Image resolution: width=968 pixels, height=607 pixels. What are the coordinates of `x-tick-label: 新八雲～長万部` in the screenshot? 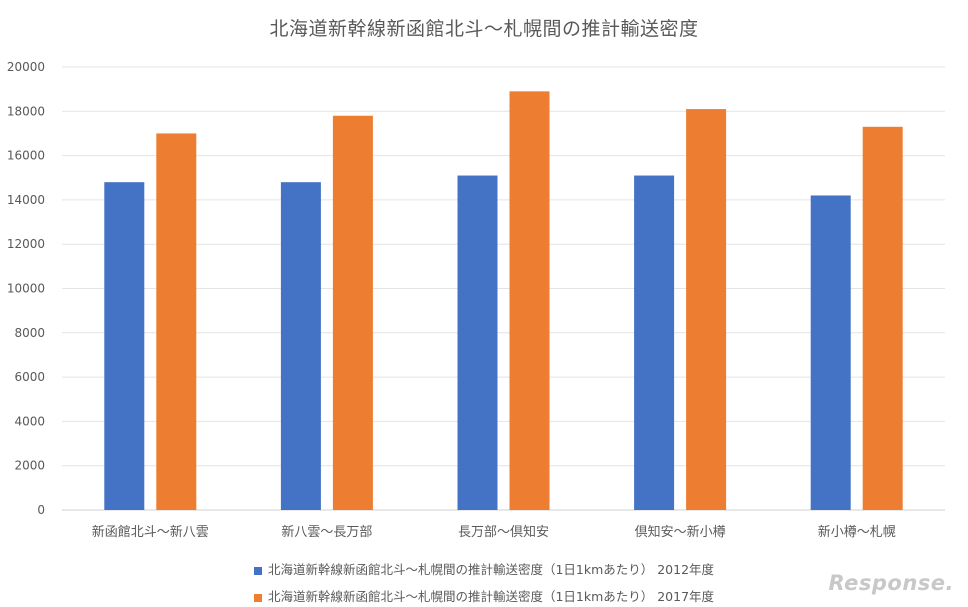 It's located at (326, 532).